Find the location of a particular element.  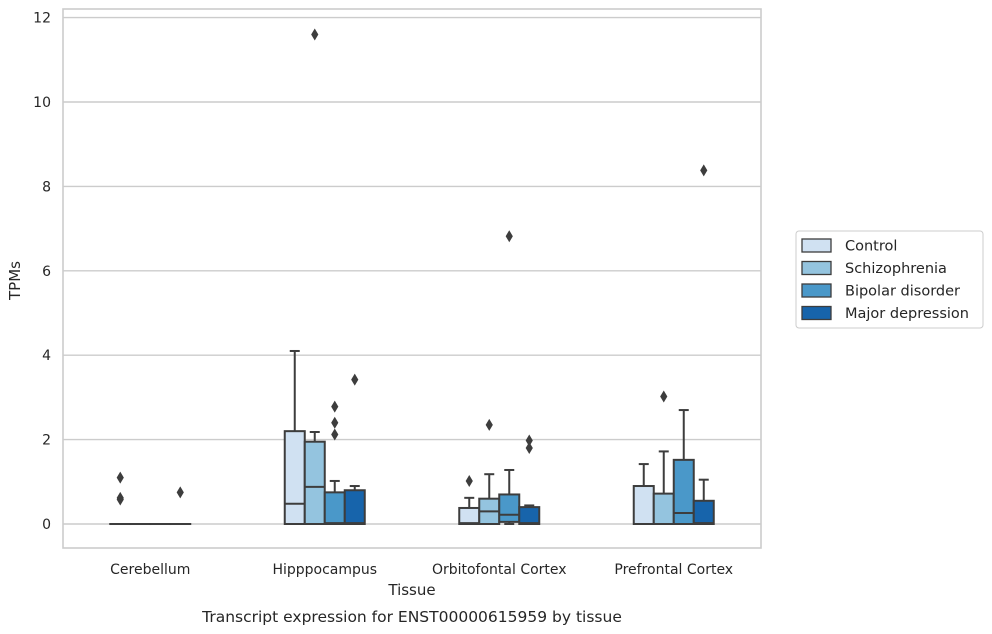

y-tick-label: 12 is located at coordinates (42, 19).